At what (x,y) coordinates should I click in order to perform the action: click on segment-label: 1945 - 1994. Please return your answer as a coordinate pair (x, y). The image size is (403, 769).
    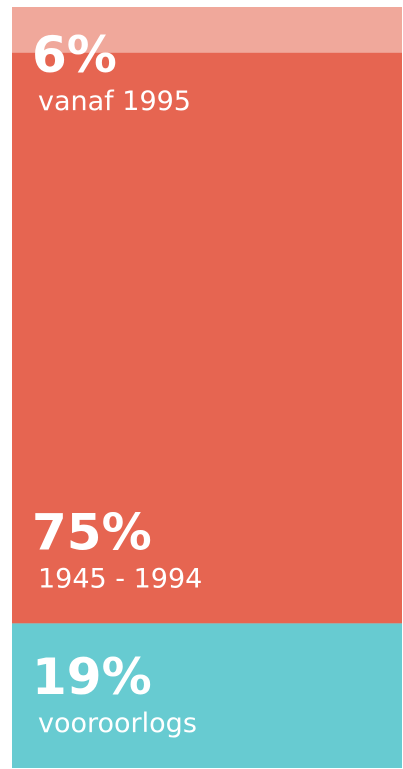
    Looking at the image, I should click on (120, 578).